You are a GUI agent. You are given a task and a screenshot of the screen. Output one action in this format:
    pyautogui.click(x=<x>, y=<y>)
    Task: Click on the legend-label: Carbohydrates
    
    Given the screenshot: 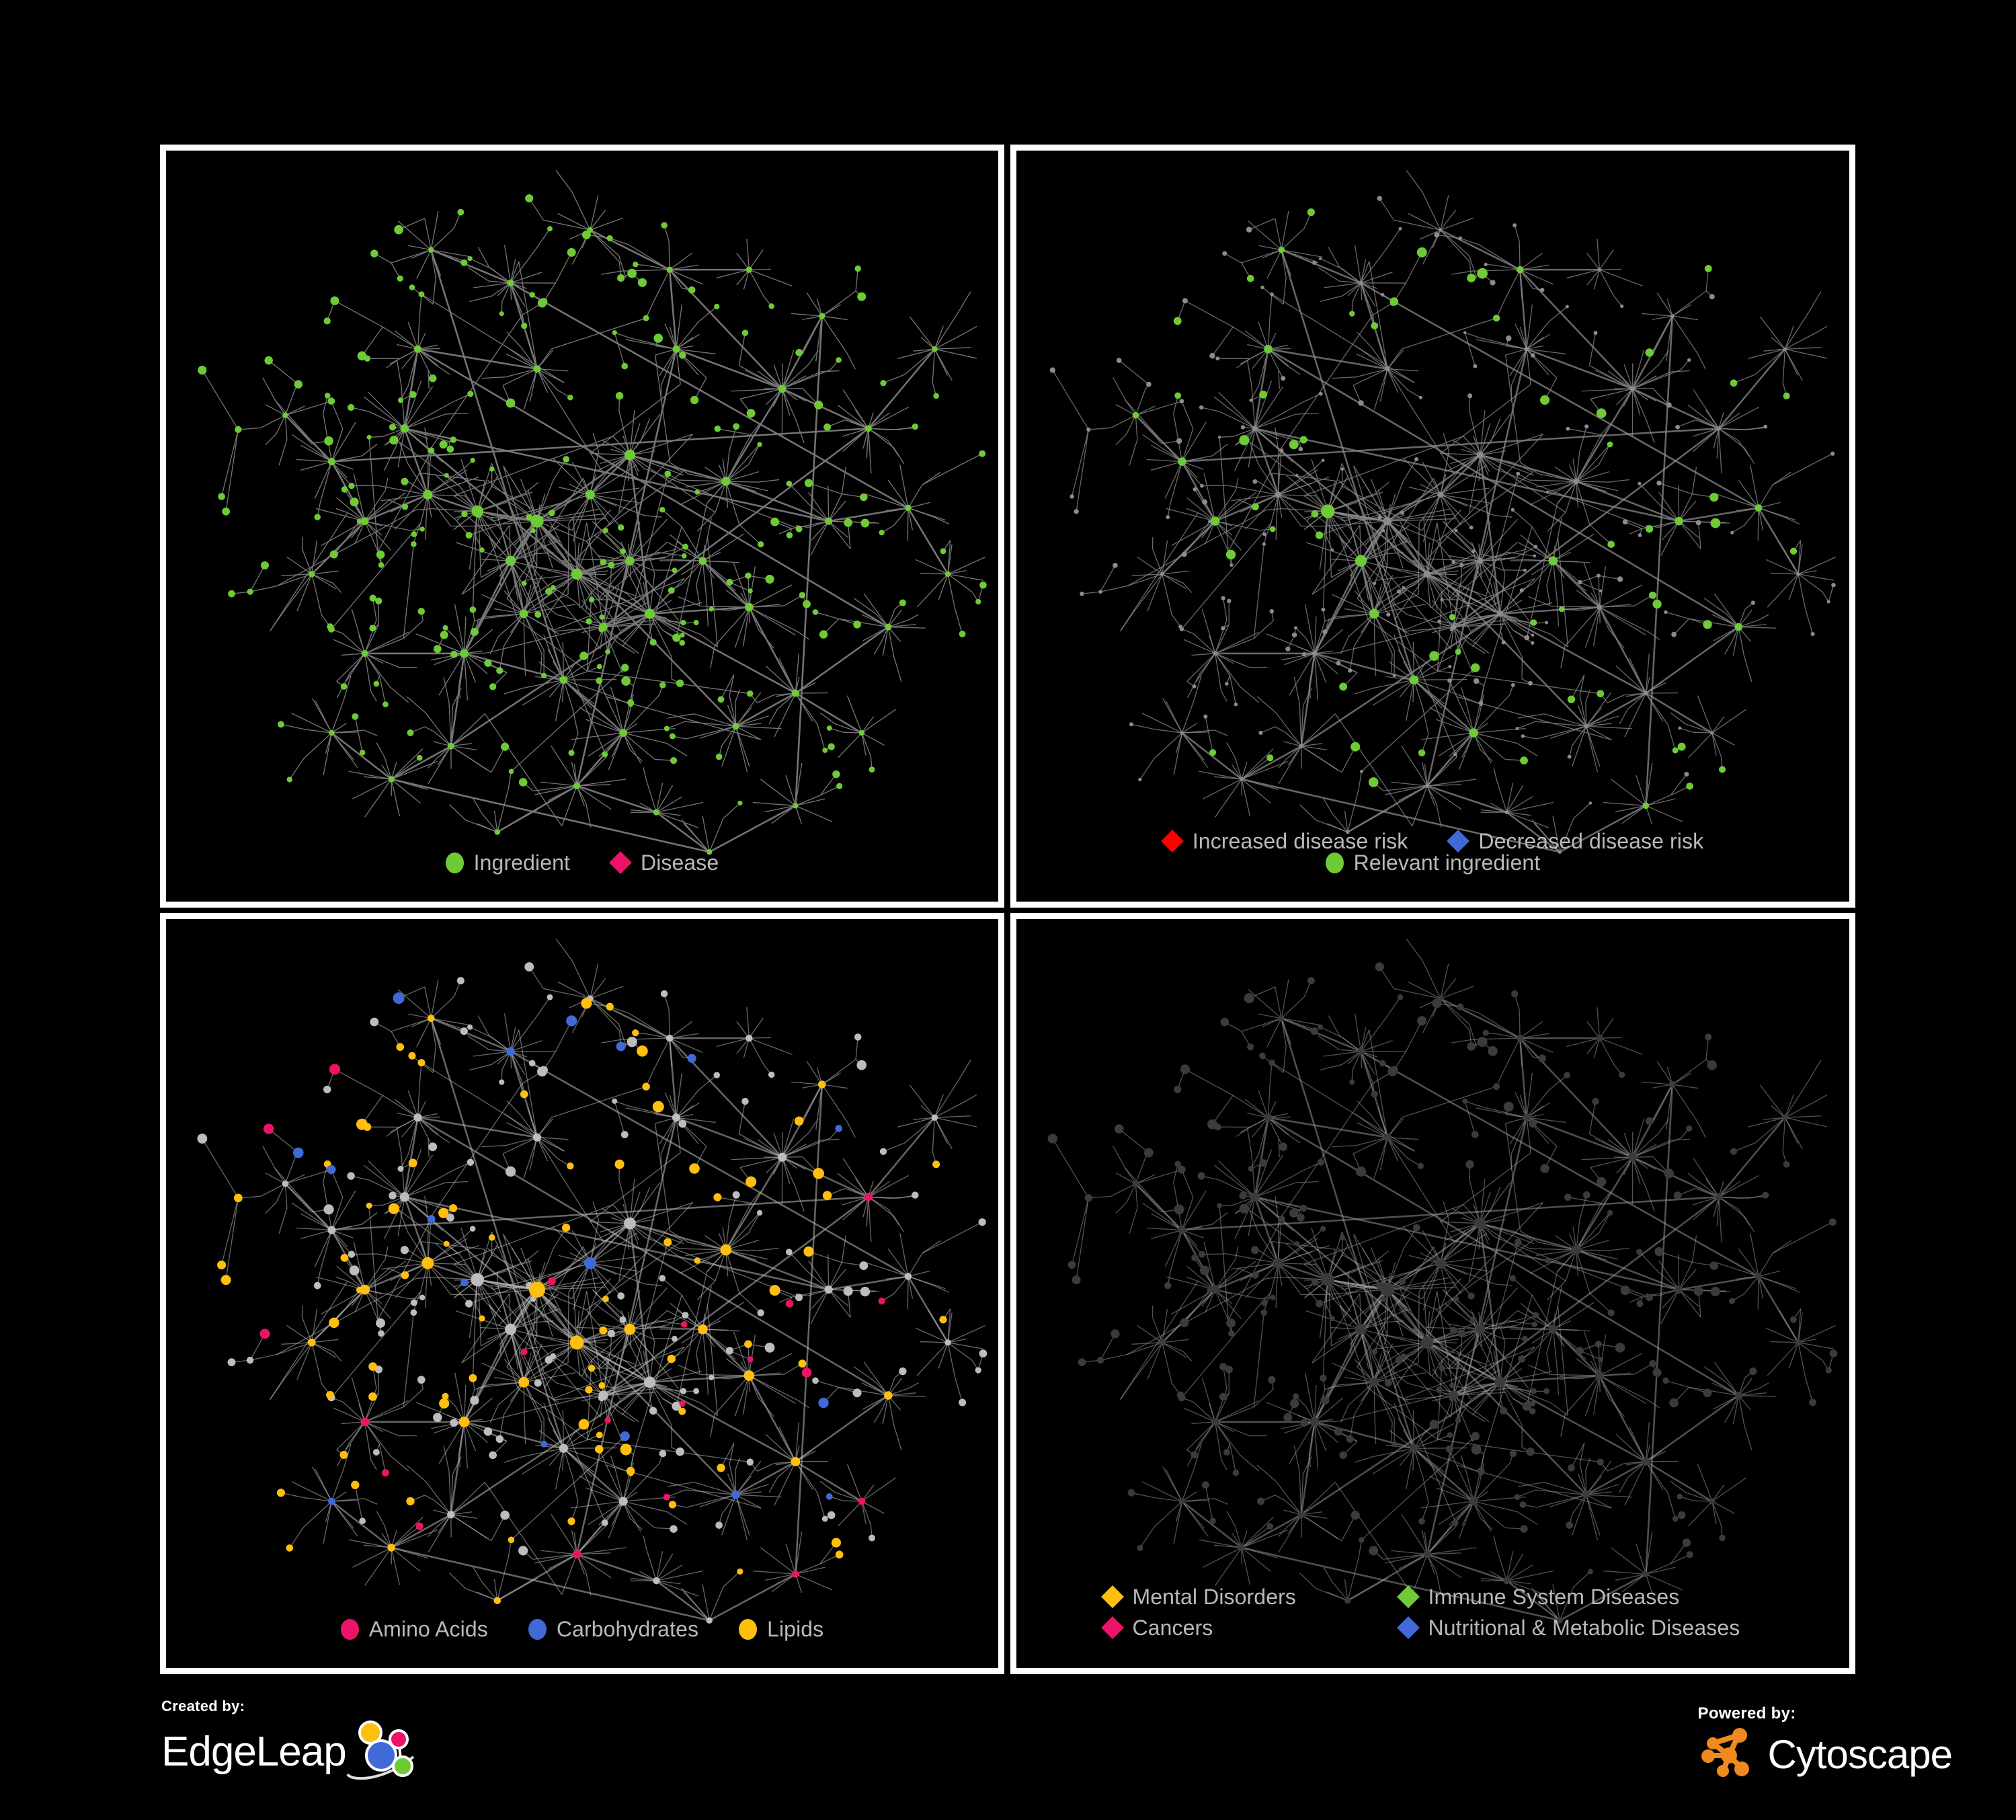 What is the action you would take?
    pyautogui.click(x=627, y=1629)
    